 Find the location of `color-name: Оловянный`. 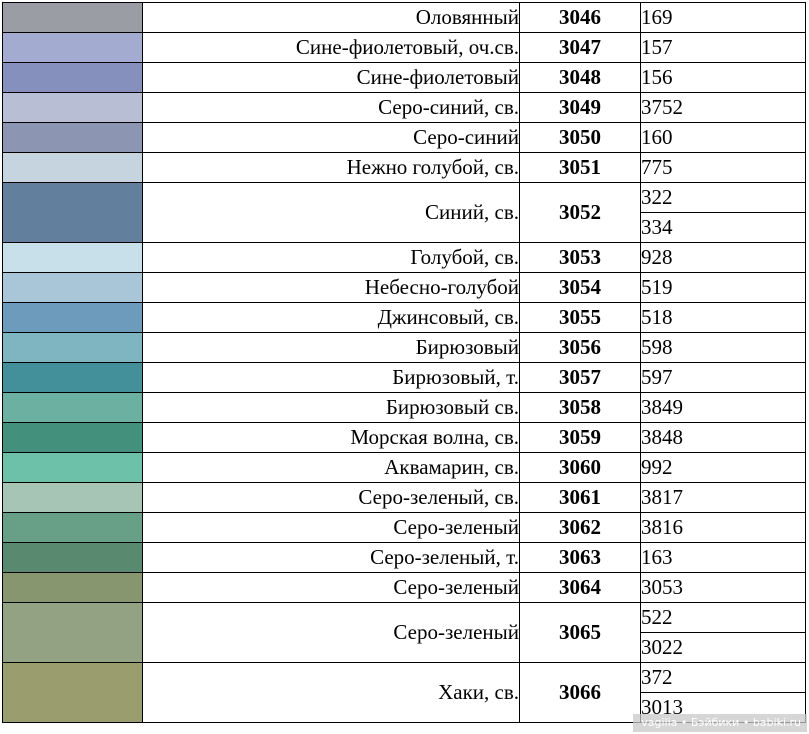

color-name: Оловянный is located at coordinates (331, 17).